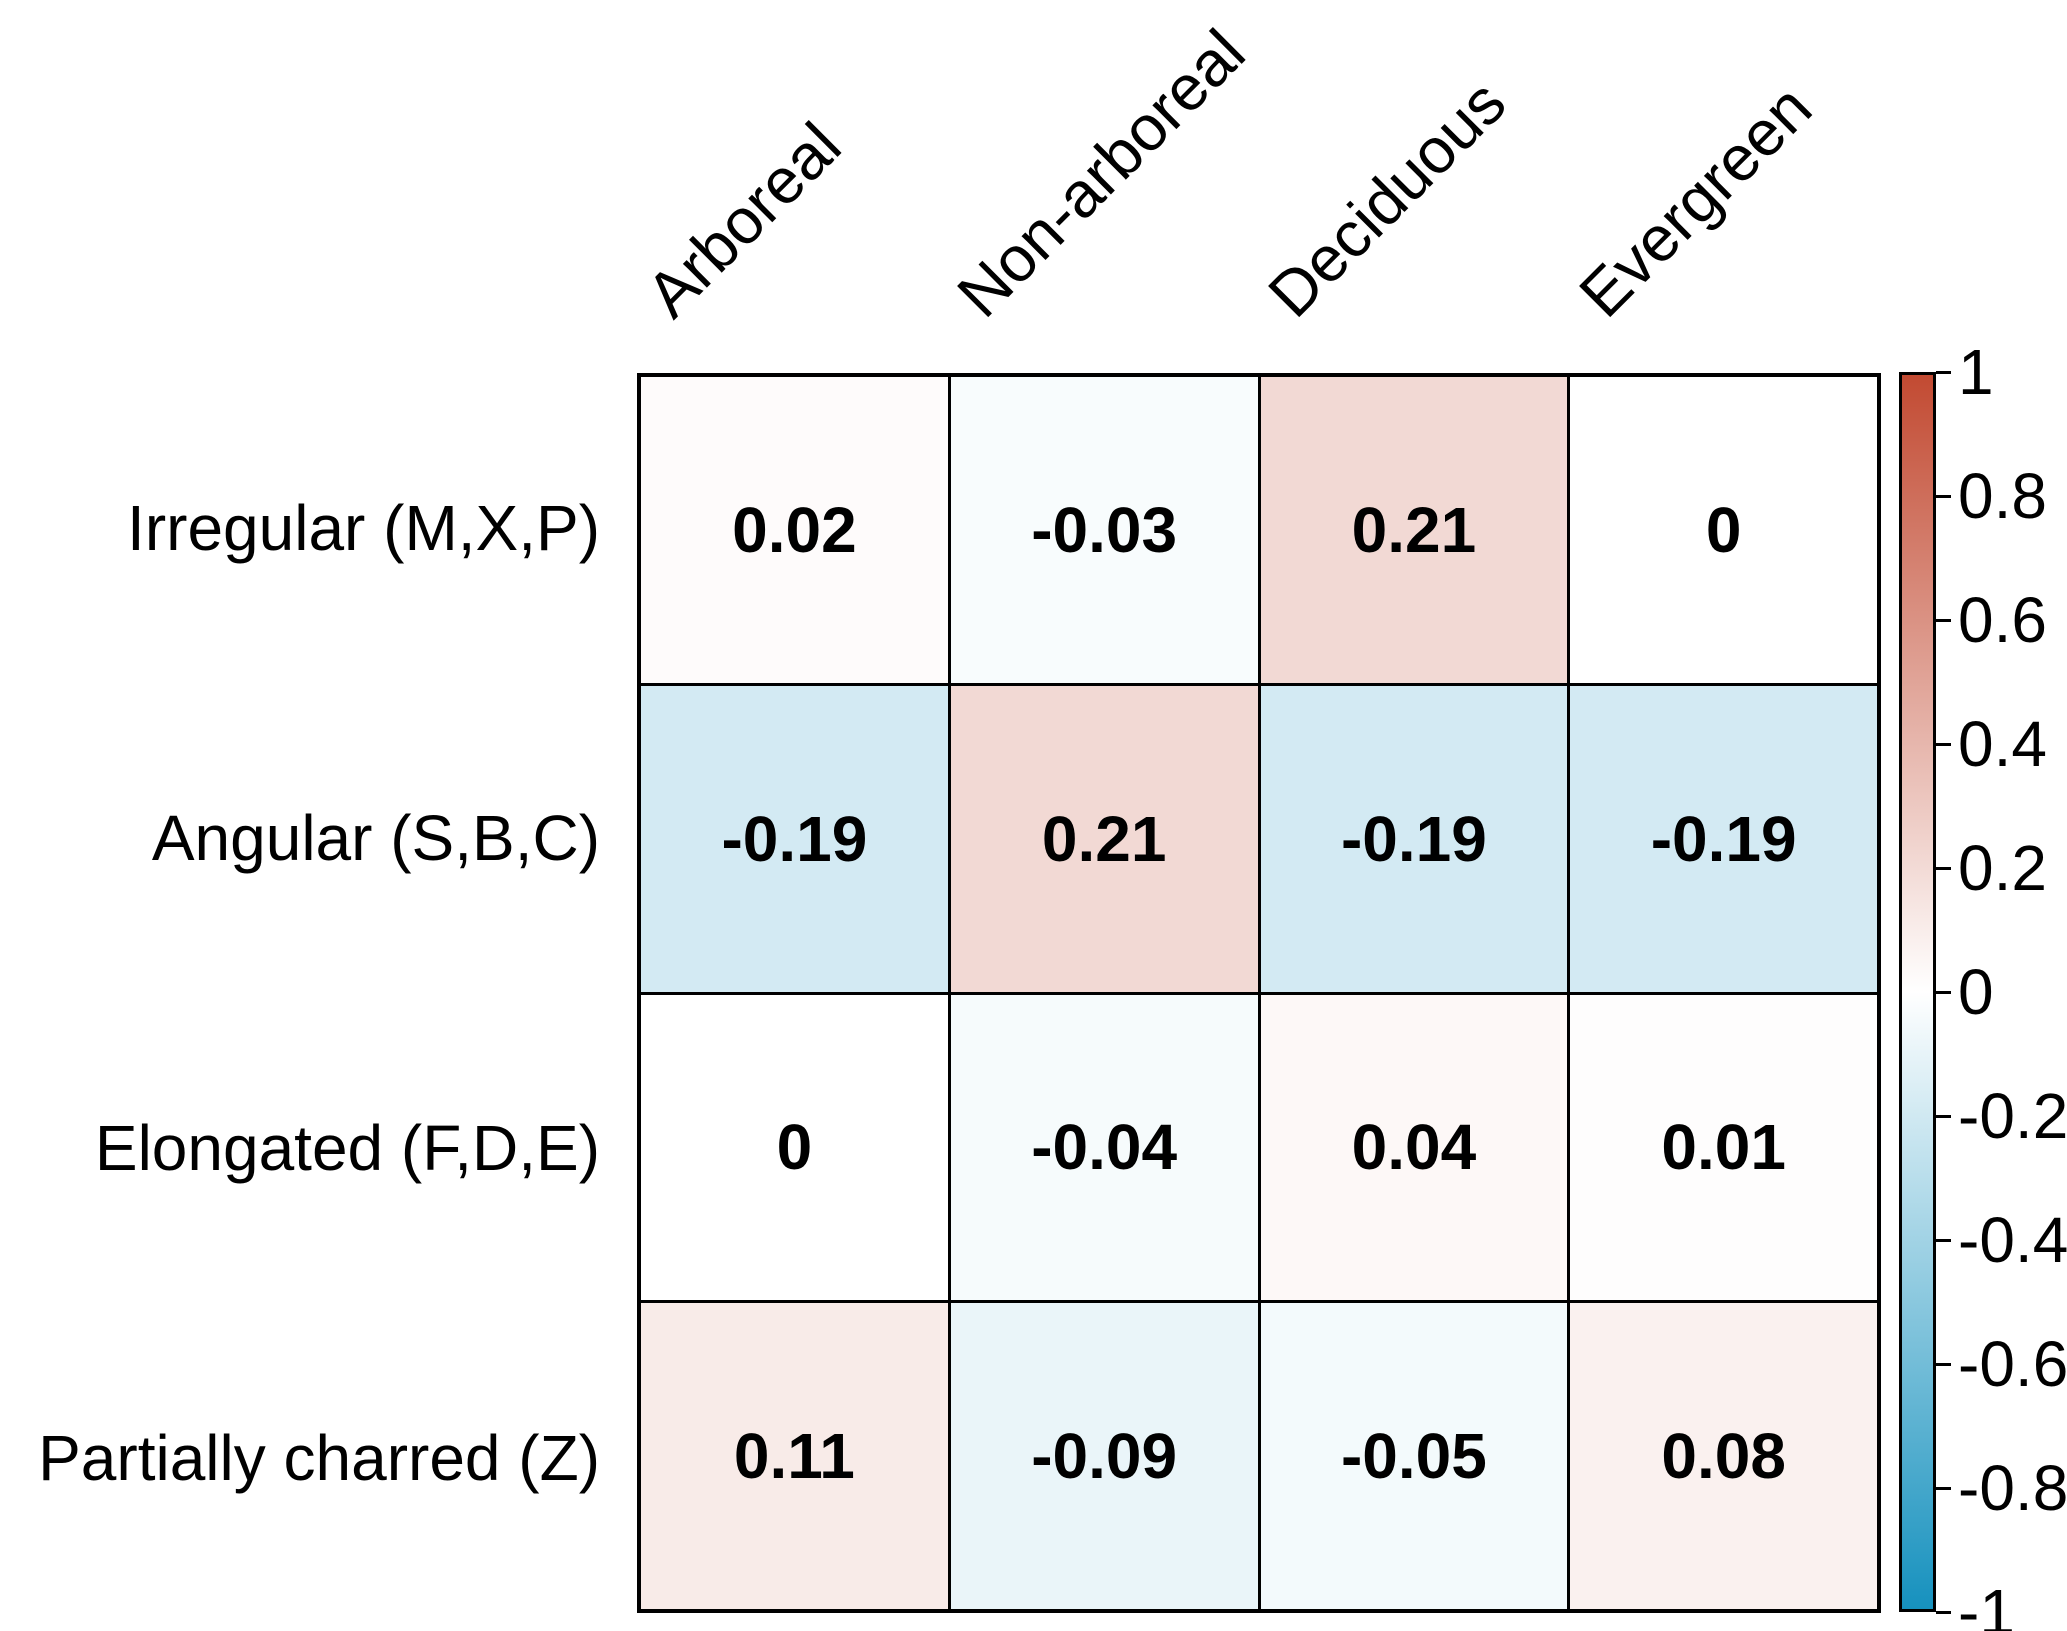 The width and height of the screenshot is (2067, 1631). I want to click on colorbar-tick-label: -0.4, so click(2012, 1240).